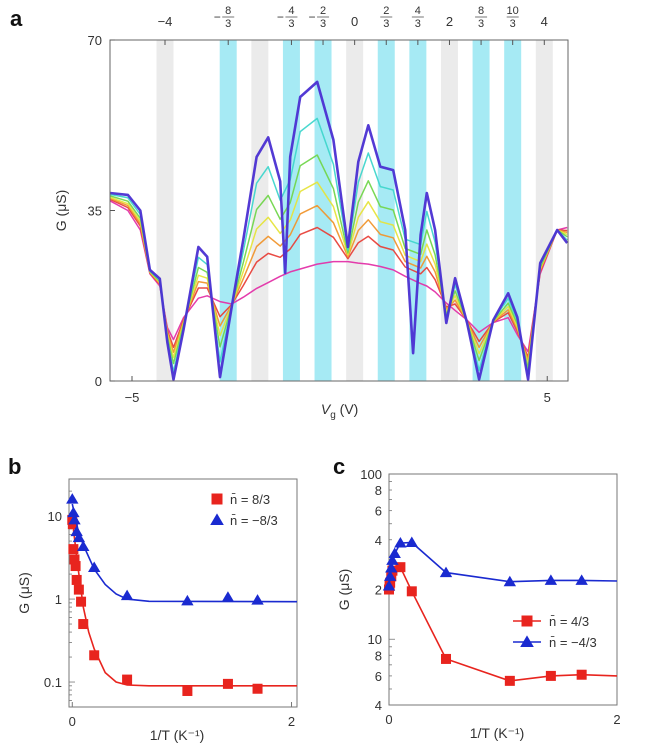  Describe the element at coordinates (339, 411) in the screenshot. I see `x-axis-label: Vg (V)` at that location.